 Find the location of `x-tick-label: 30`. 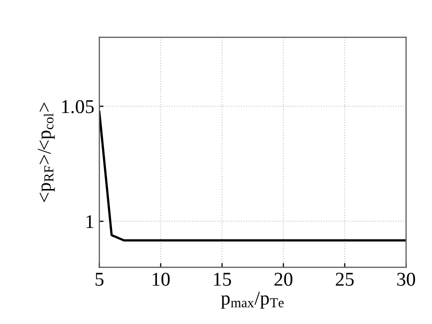

x-tick-label: 30 is located at coordinates (406, 279).